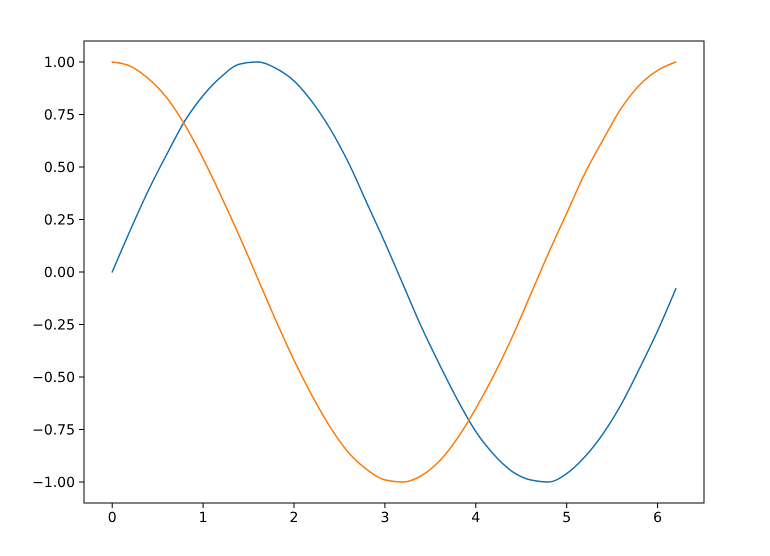 This screenshot has width=770, height=556. Describe the element at coordinates (475, 518) in the screenshot. I see `x-tick-label: 4` at that location.